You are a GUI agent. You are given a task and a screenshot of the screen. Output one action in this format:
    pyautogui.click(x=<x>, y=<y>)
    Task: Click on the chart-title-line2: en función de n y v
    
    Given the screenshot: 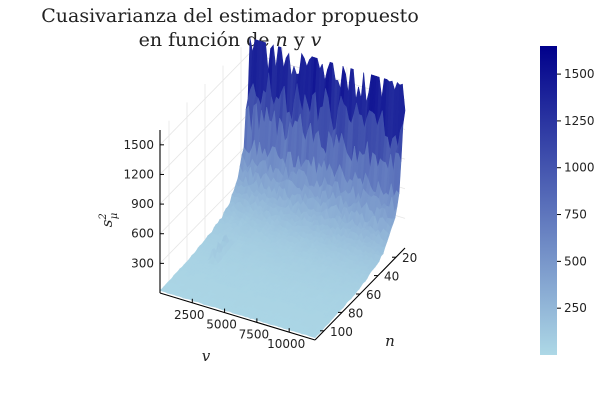 What is the action you would take?
    pyautogui.click(x=230, y=40)
    